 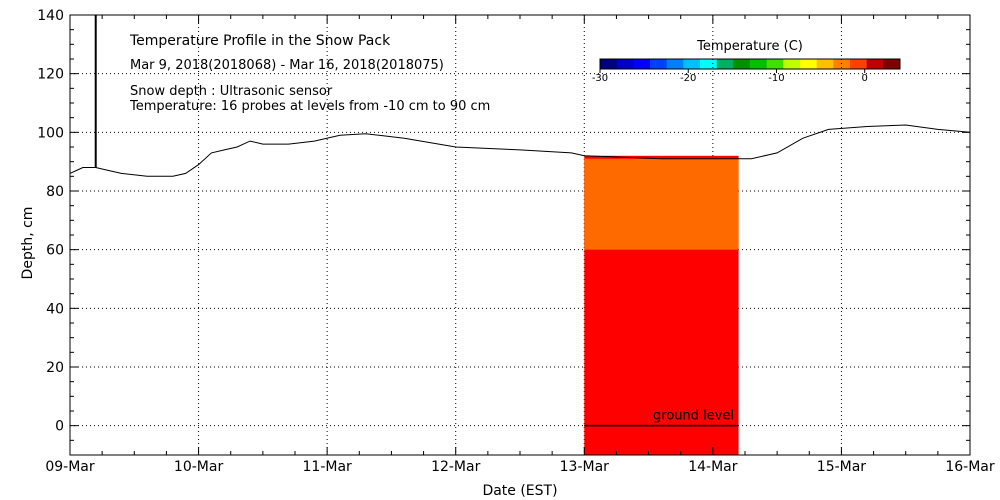 What do you see at coordinates (59, 427) in the screenshot?
I see `y-tick-label: 0` at bounding box center [59, 427].